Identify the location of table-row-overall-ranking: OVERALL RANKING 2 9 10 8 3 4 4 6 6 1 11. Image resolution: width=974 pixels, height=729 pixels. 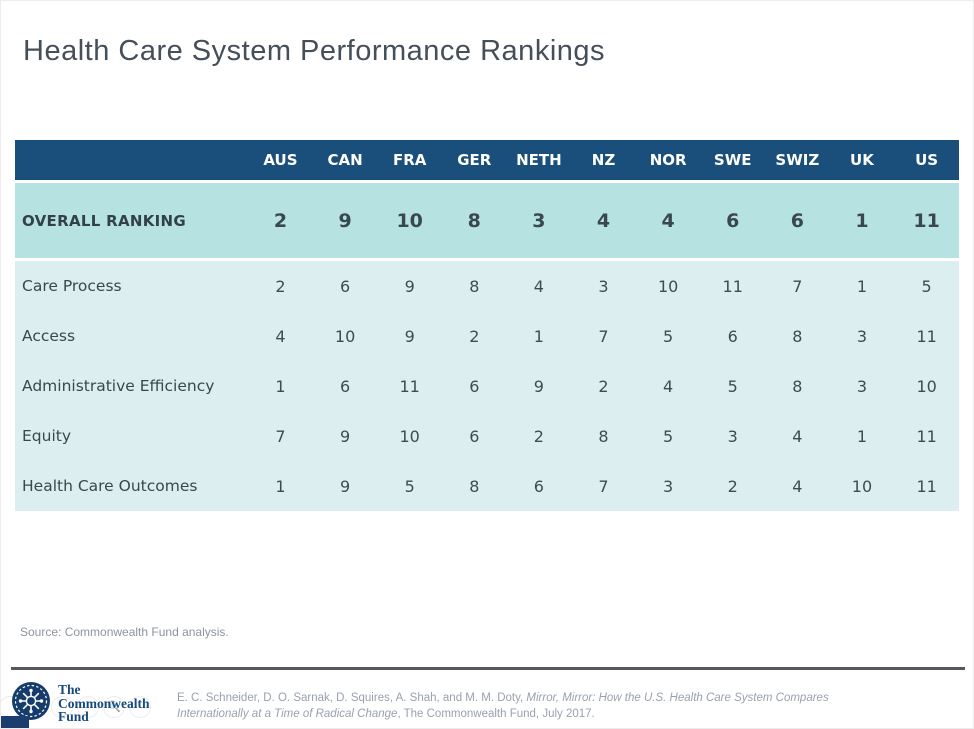
(487, 222).